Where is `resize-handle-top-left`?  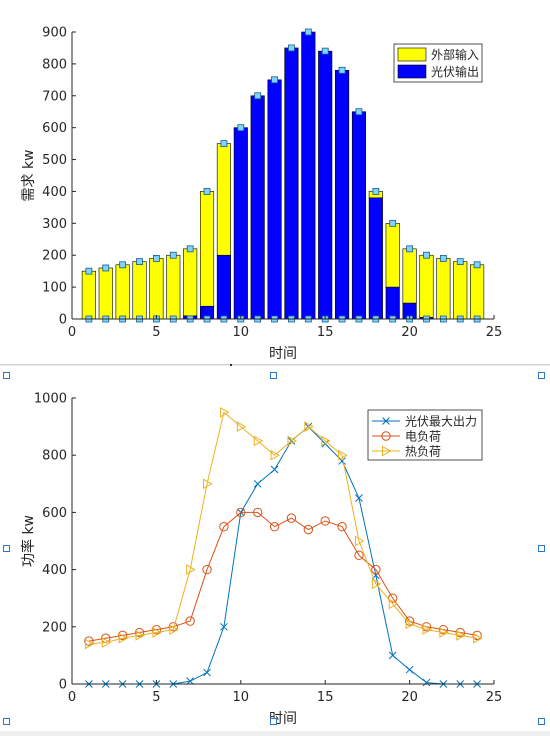 resize-handle-top-left is located at coordinates (6, 375).